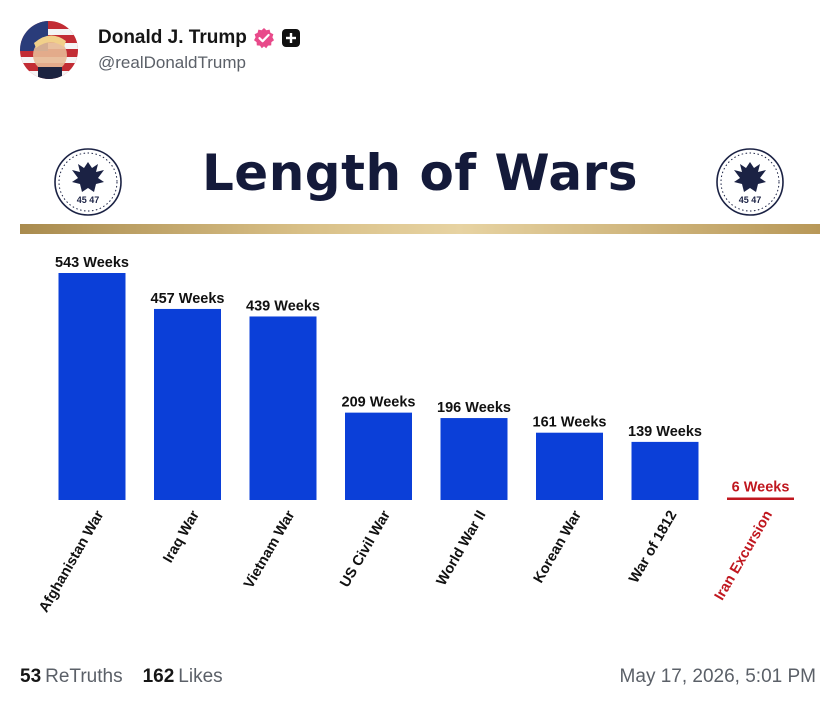  What do you see at coordinates (462, 548) in the screenshot?
I see `category-label: World War II` at bounding box center [462, 548].